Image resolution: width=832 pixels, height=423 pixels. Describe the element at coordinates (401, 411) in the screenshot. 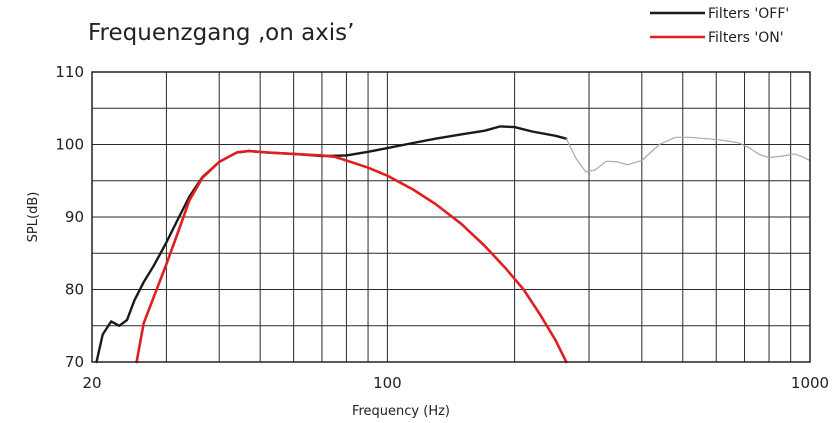

I see `x-axis-label: Frequency (Hz)` at that location.